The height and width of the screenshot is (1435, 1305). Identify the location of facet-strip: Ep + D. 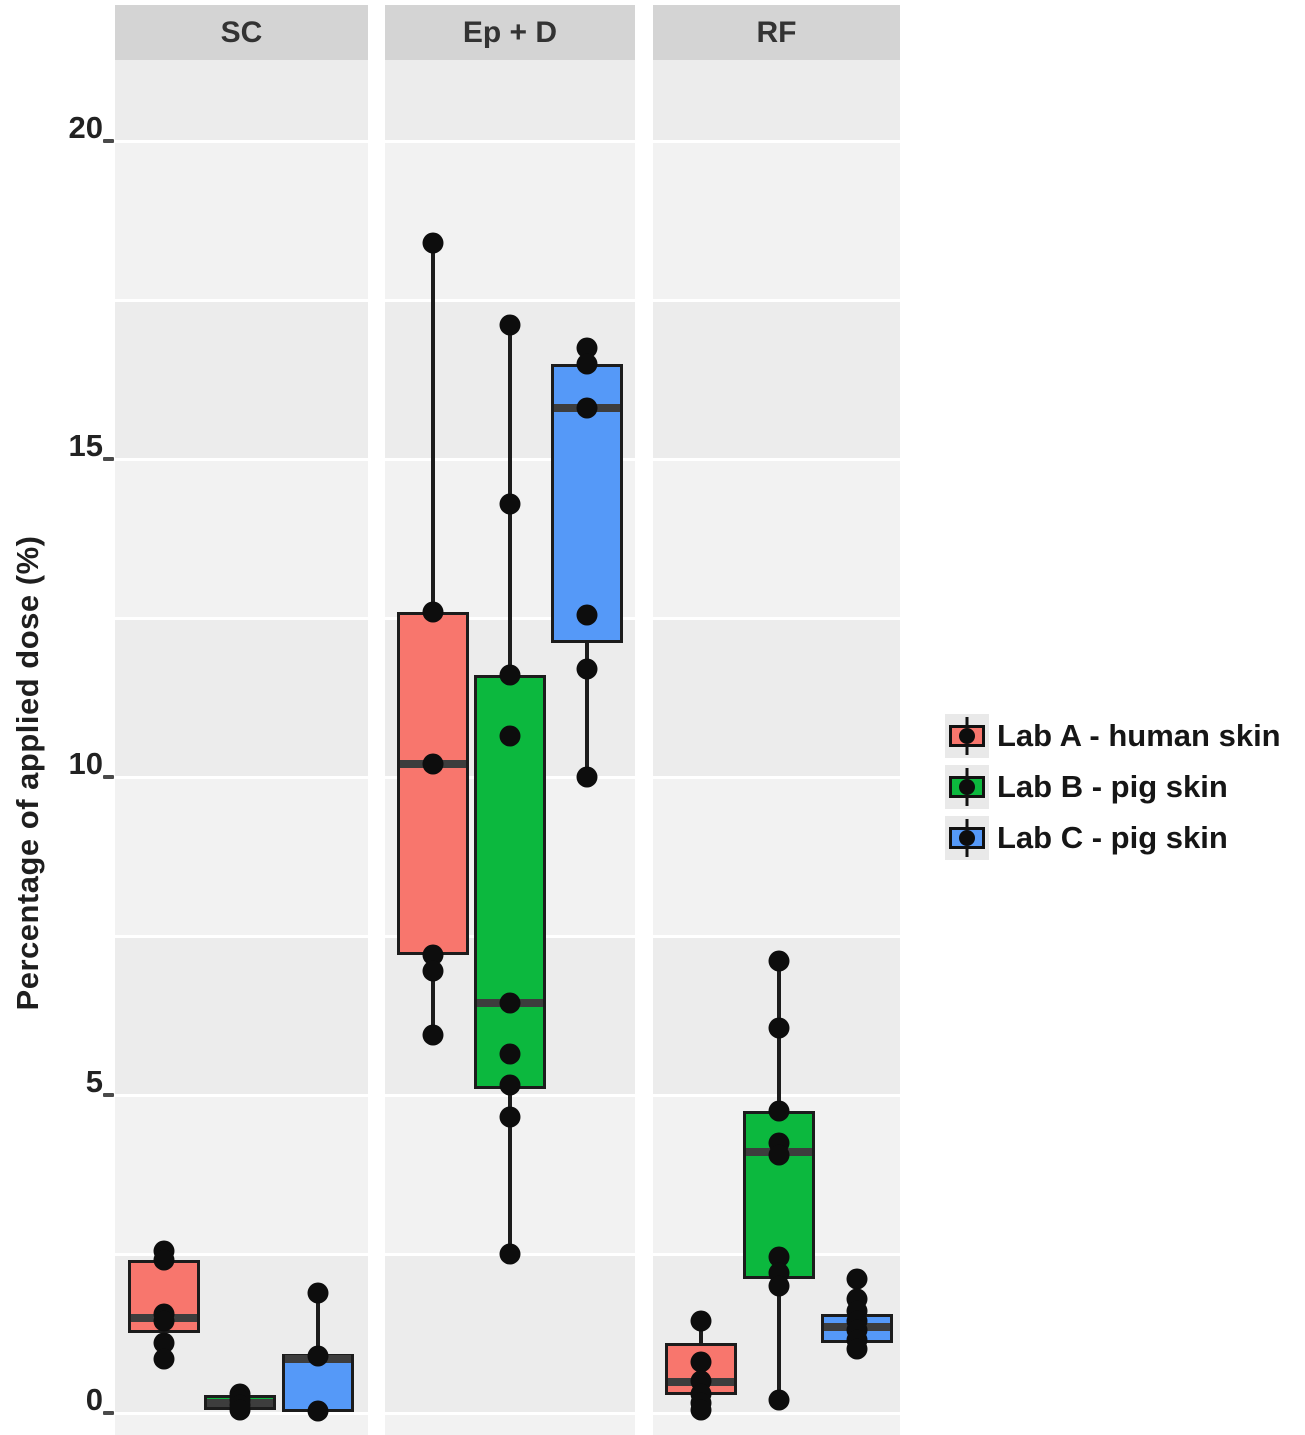
(510, 32).